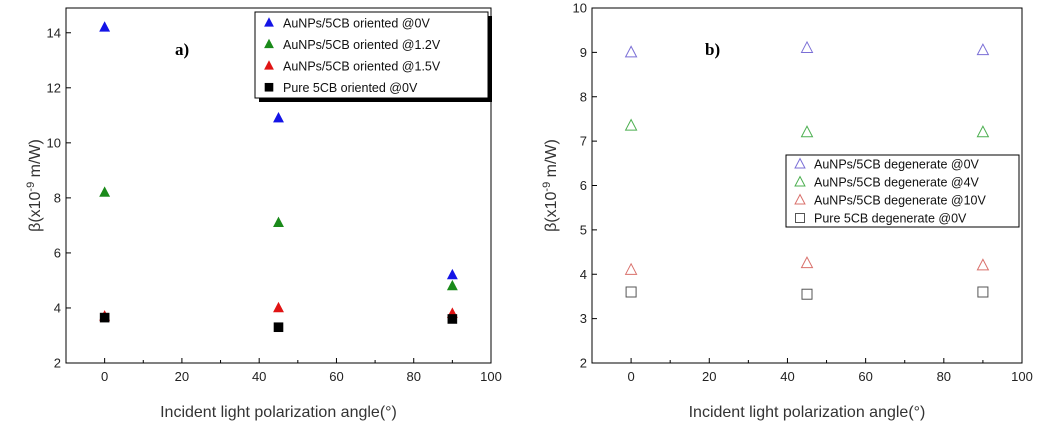 This screenshot has height=427, width=1039. What do you see at coordinates (800, 218) in the screenshot?
I see `legend-marker-pure-5cb-degenerate-0v` at bounding box center [800, 218].